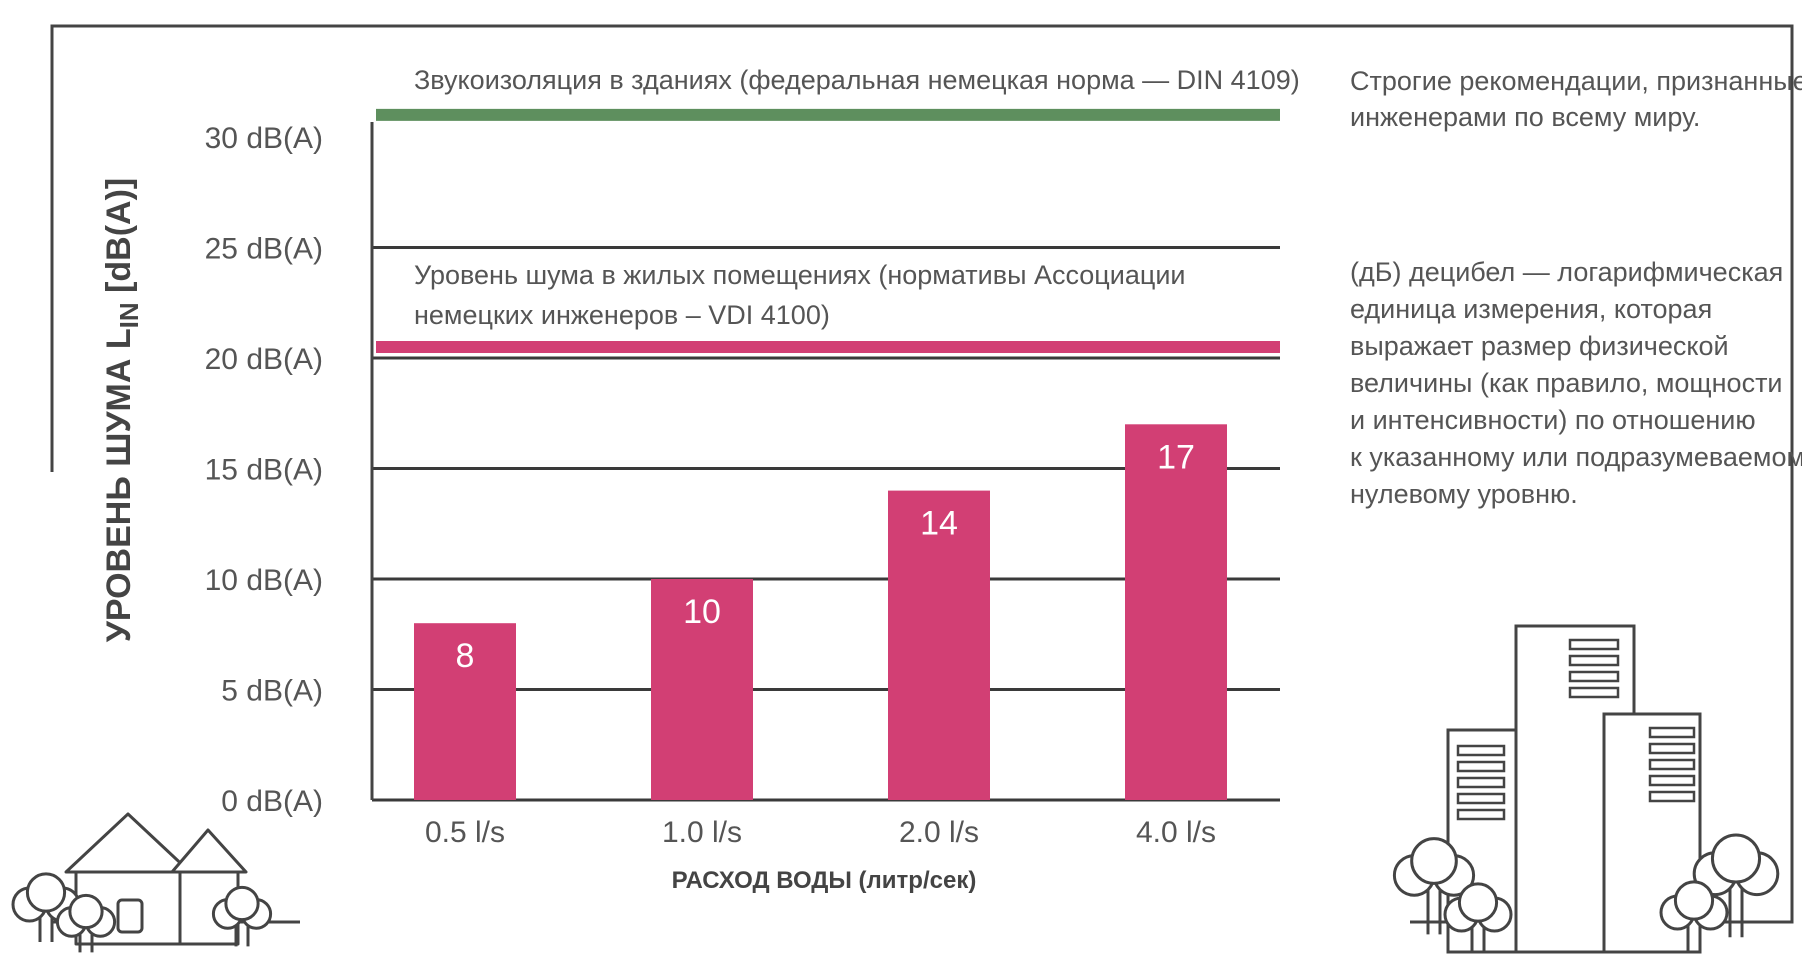  Describe the element at coordinates (622, 315) in the screenshot. I see `reference-line-label: немецких инженеров – VDI 4100)` at that location.